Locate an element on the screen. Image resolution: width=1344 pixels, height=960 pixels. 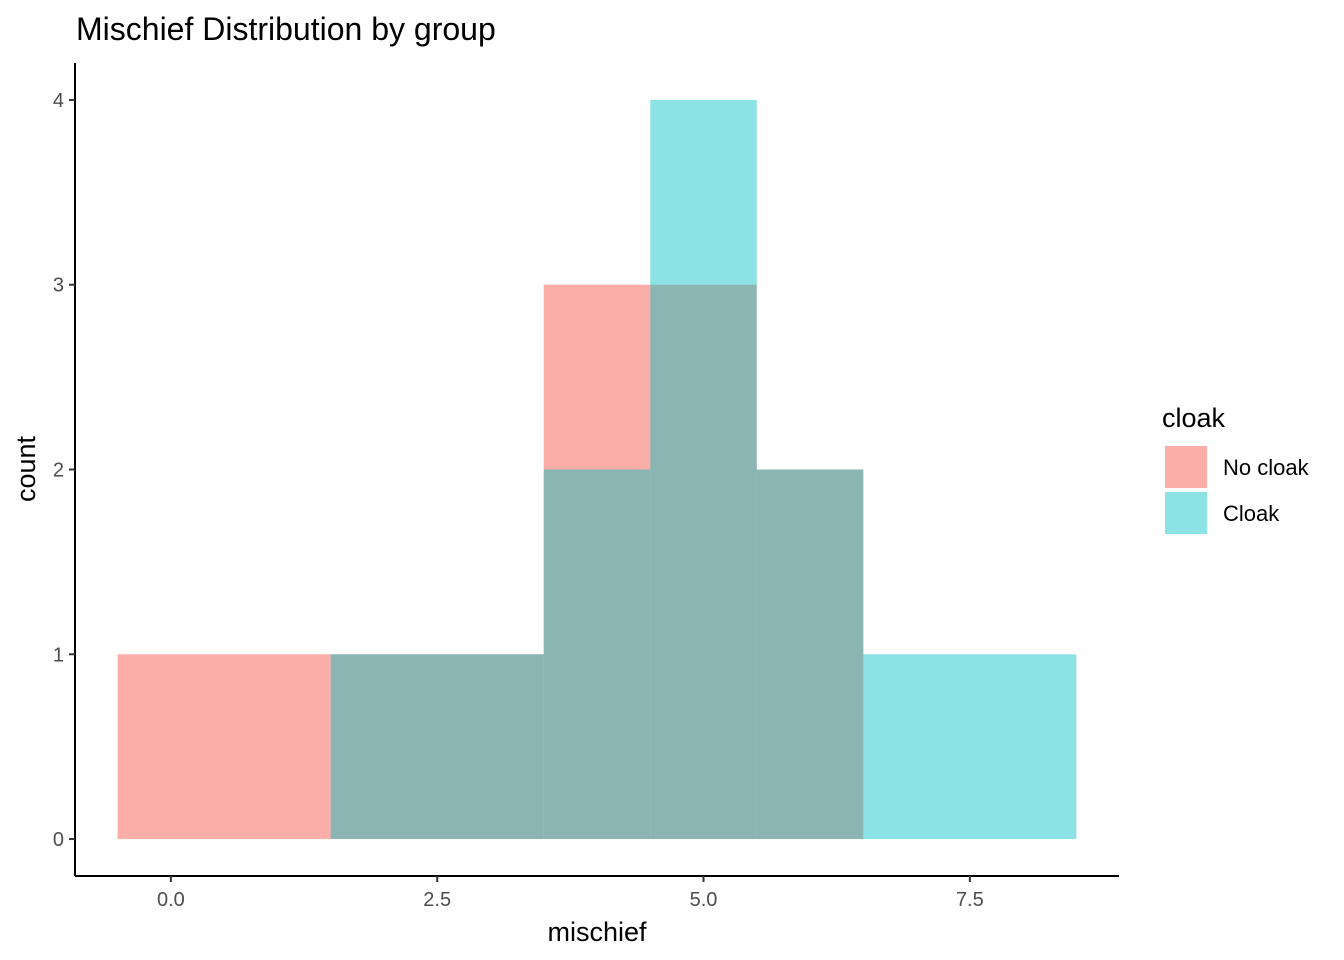
y-axis-title: count is located at coordinates (26, 468).